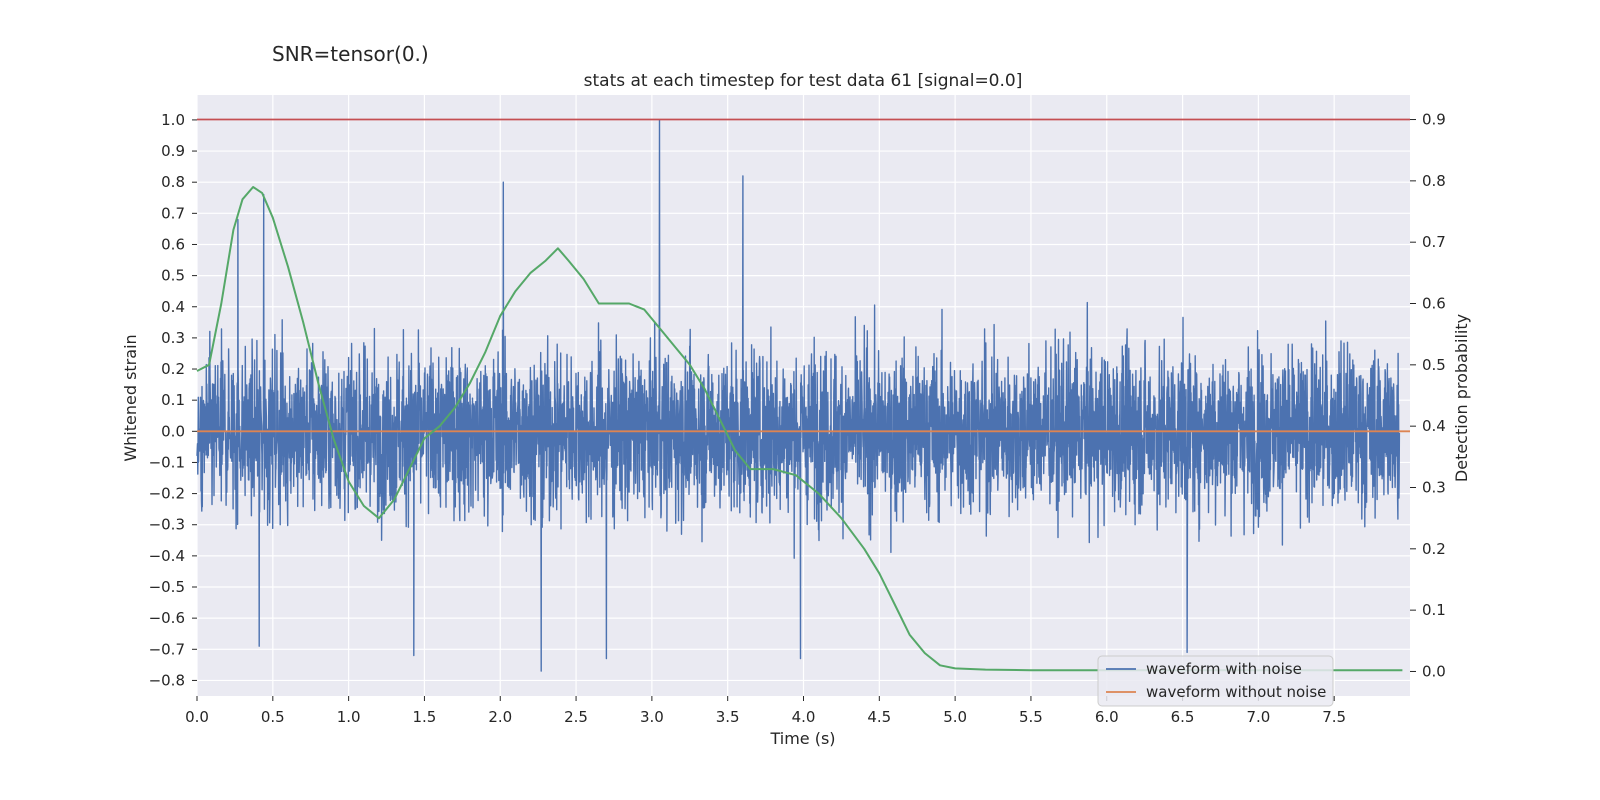 The height and width of the screenshot is (800, 1600). I want to click on left-tick-label: 1.0, so click(173, 120).